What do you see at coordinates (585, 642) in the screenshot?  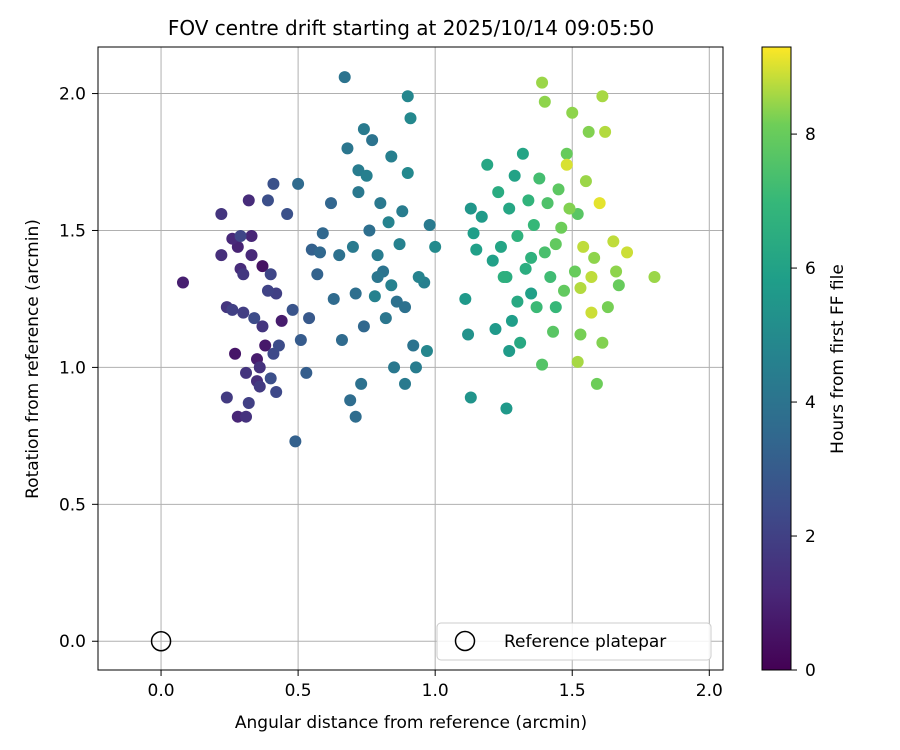 I see `legend-label-reference: Reference platepar` at bounding box center [585, 642].